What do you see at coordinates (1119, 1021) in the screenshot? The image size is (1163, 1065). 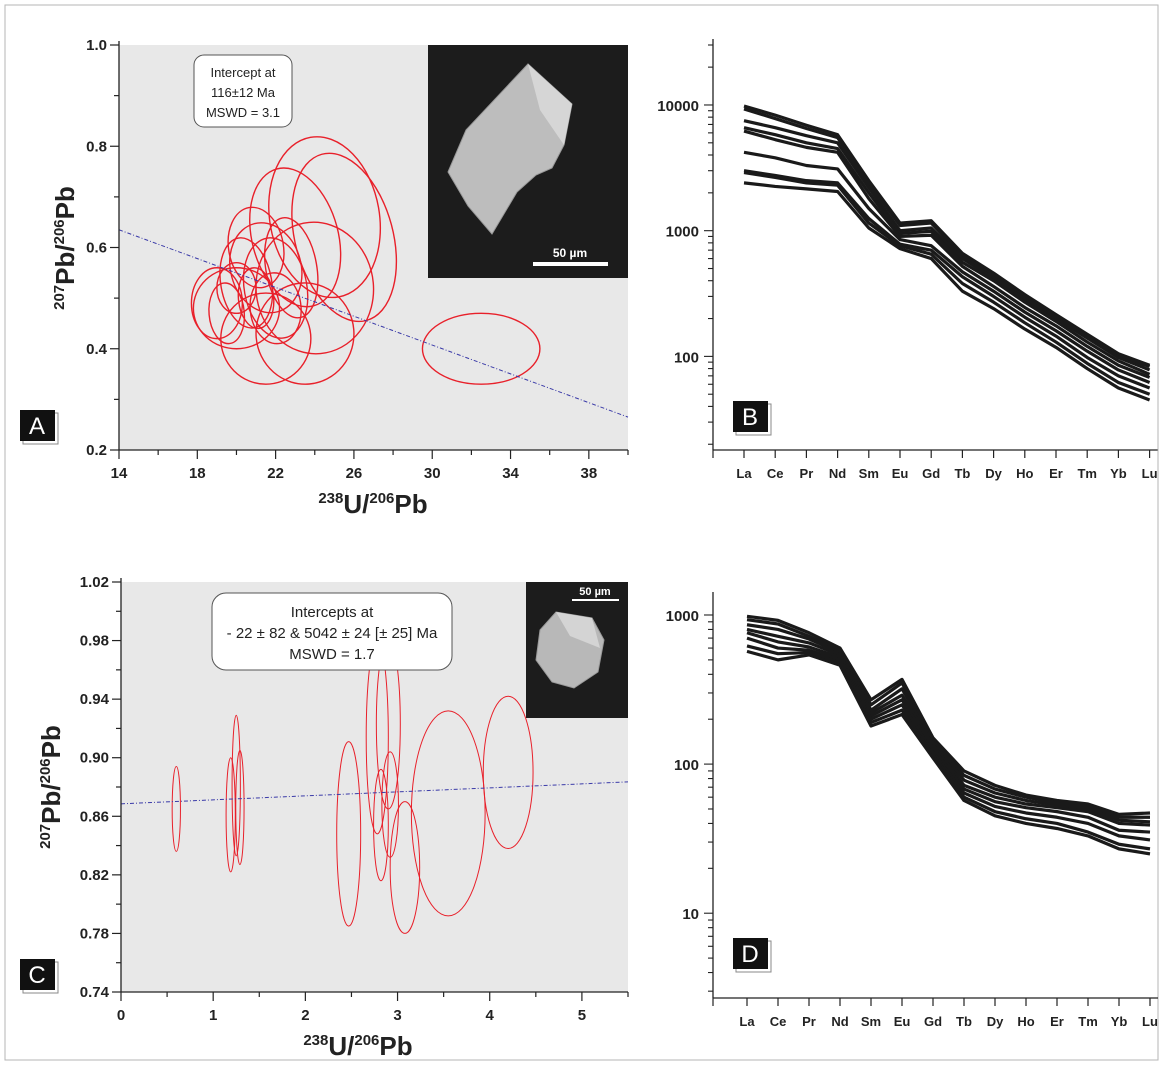 I see `panel-d-x-tick-label: Yb` at bounding box center [1119, 1021].